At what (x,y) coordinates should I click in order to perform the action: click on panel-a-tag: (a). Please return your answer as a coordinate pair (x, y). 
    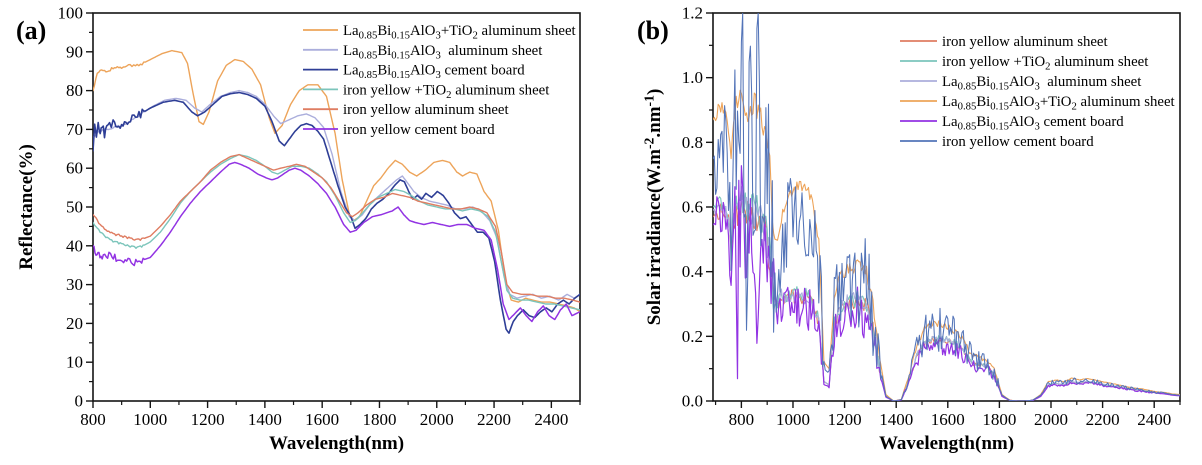
    Looking at the image, I should click on (31, 30).